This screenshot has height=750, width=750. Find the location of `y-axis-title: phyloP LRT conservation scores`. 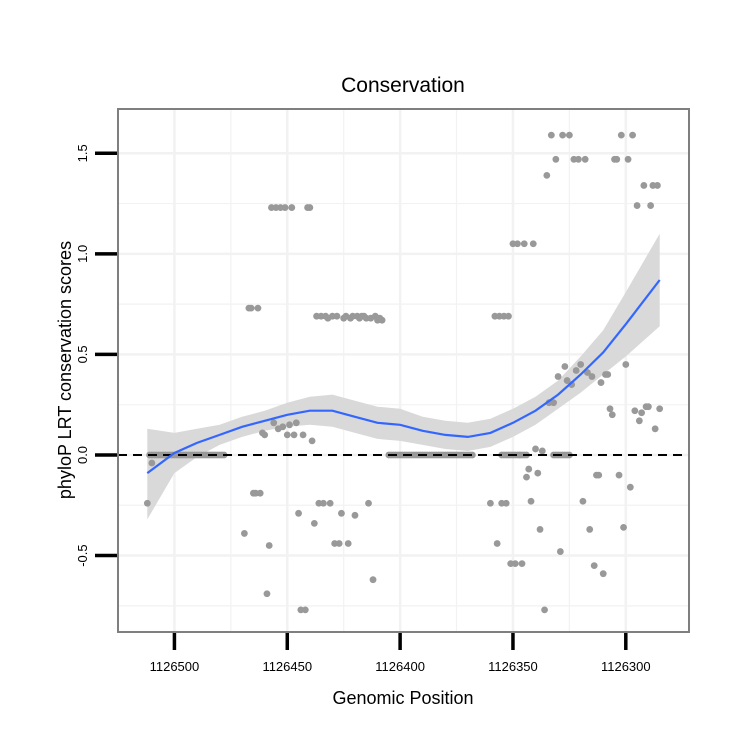

y-axis-title: phyloP LRT conservation scores is located at coordinates (65, 370).